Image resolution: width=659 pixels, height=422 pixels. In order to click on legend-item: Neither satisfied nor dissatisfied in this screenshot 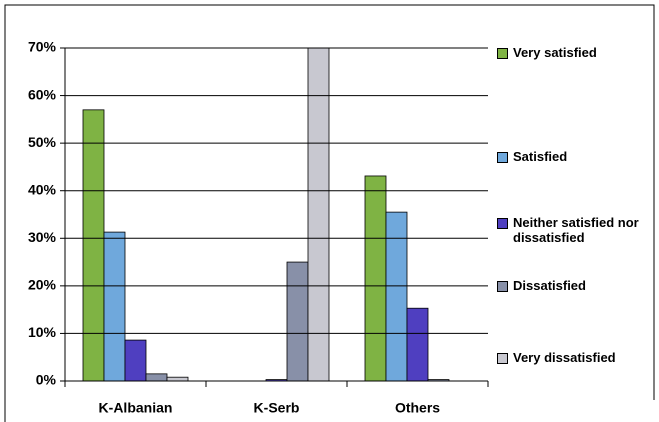, I will do `click(577, 230)`.